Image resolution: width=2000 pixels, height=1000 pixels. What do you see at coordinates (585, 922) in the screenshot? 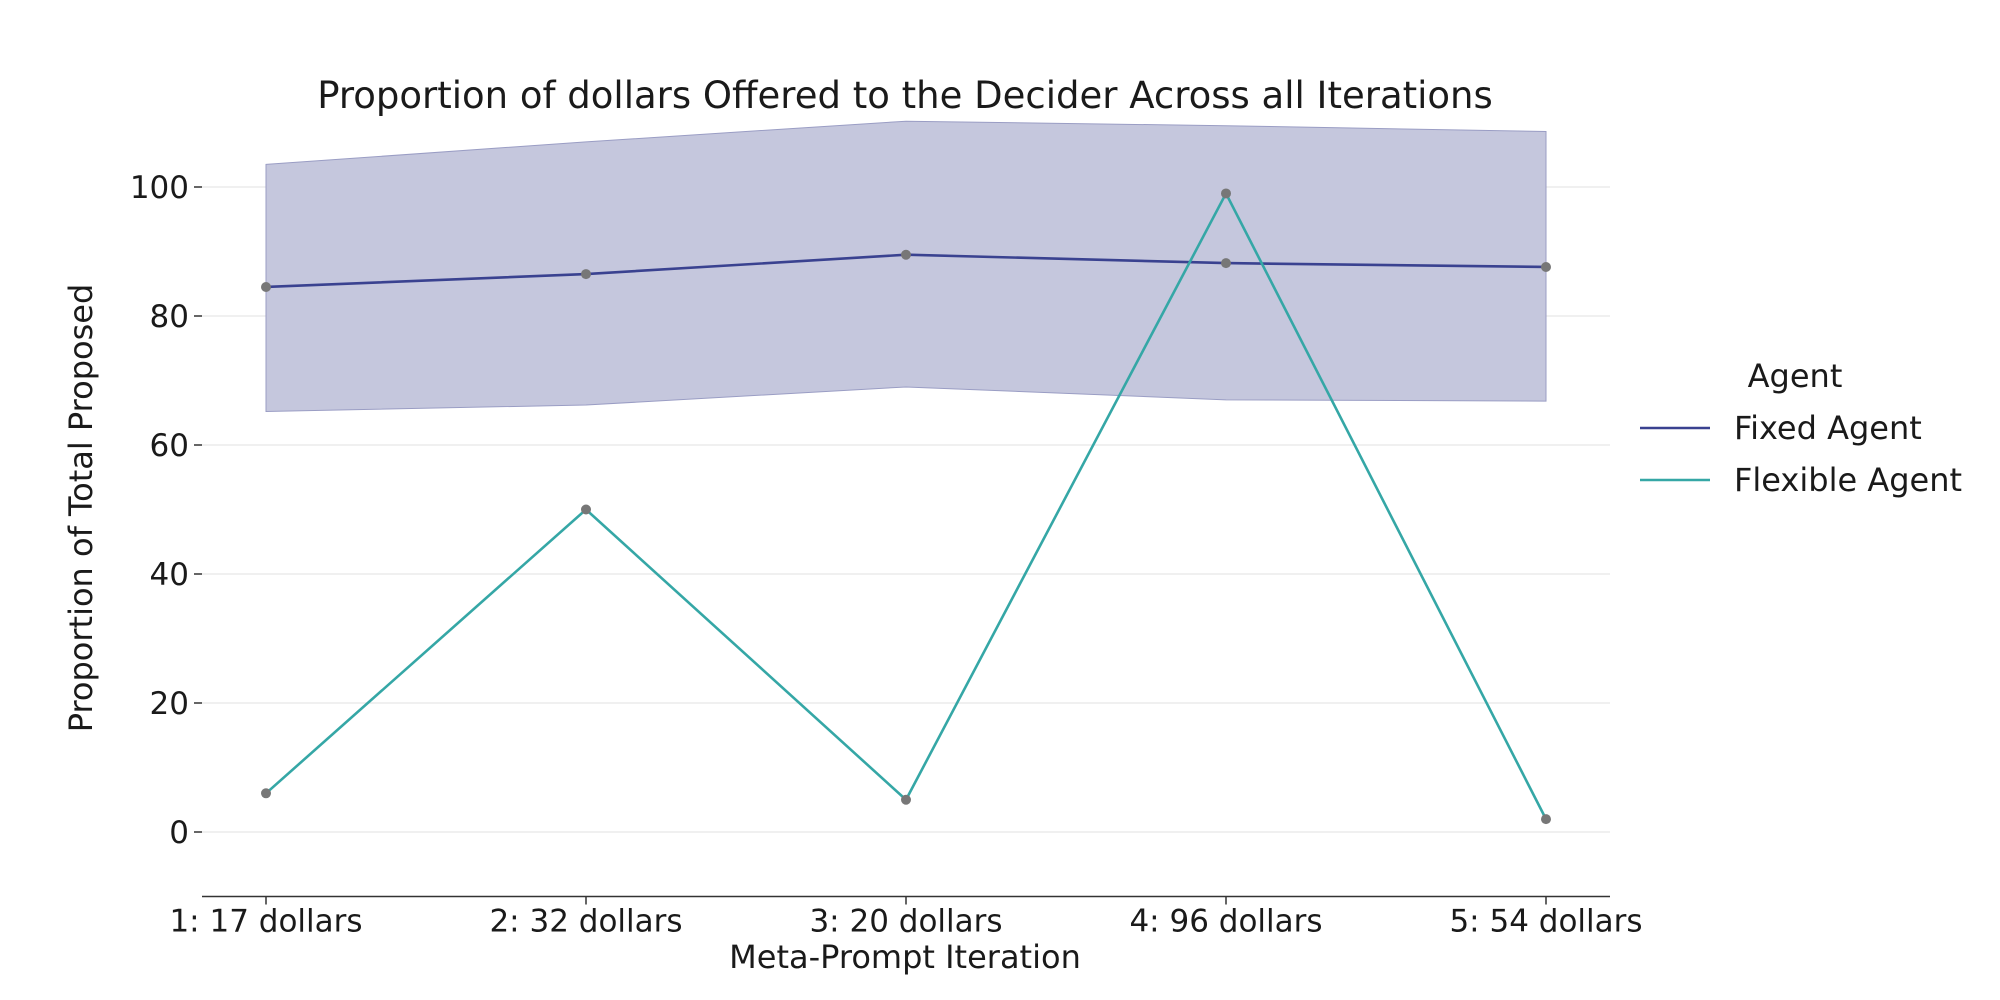
I see `x-tick-label: 2: 32 dollars` at bounding box center [585, 922].